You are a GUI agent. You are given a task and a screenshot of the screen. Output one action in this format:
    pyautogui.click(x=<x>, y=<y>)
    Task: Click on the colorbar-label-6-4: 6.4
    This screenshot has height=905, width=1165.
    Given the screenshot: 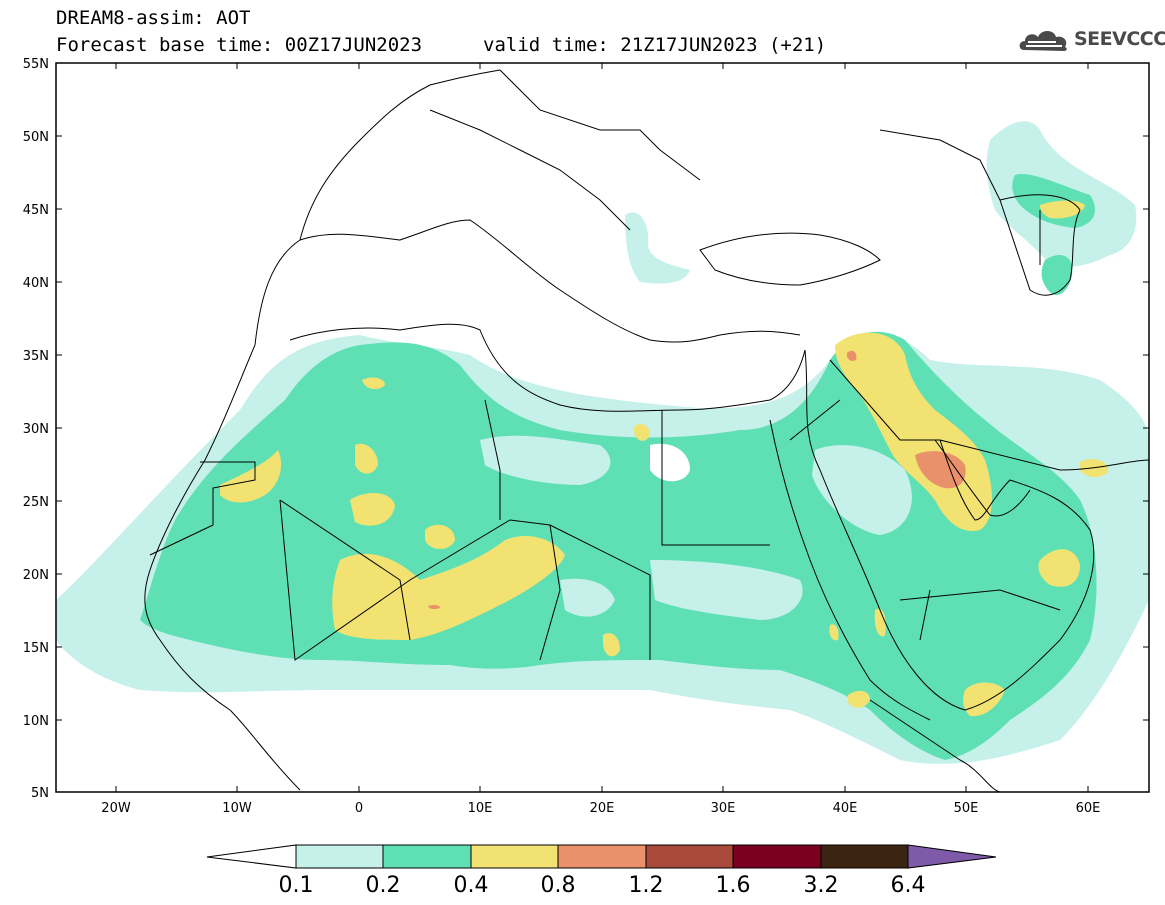 What is the action you would take?
    pyautogui.click(x=908, y=885)
    